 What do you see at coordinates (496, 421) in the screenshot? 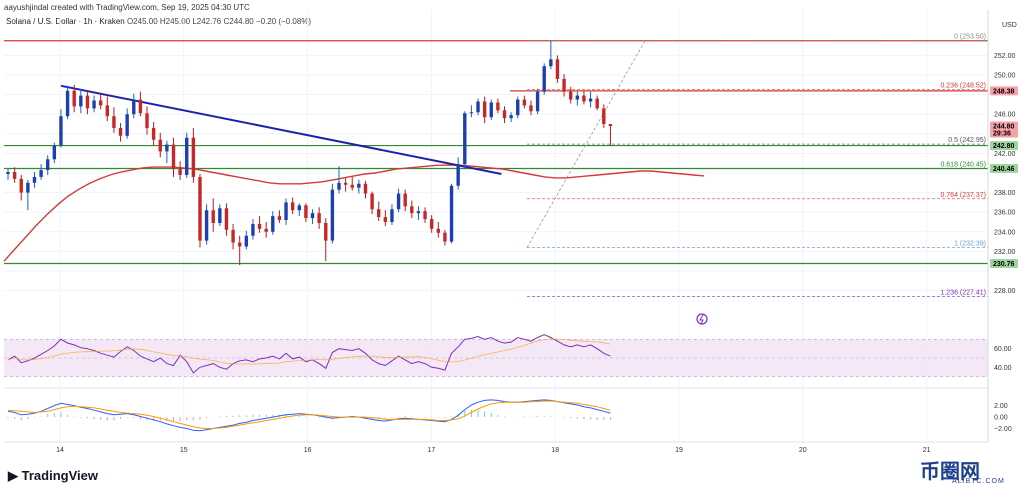
I see `macd-pane` at bounding box center [496, 421].